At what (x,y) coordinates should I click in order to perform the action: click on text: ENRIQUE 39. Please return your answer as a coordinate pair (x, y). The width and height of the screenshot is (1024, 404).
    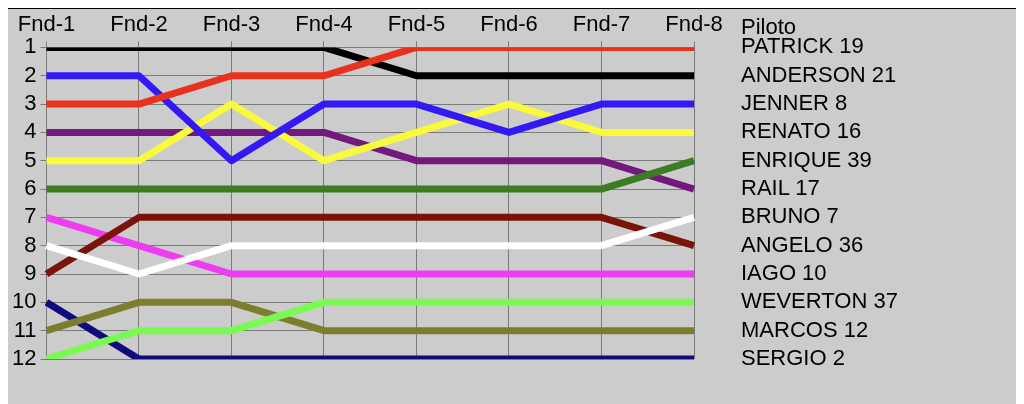
    Looking at the image, I should click on (806, 159).